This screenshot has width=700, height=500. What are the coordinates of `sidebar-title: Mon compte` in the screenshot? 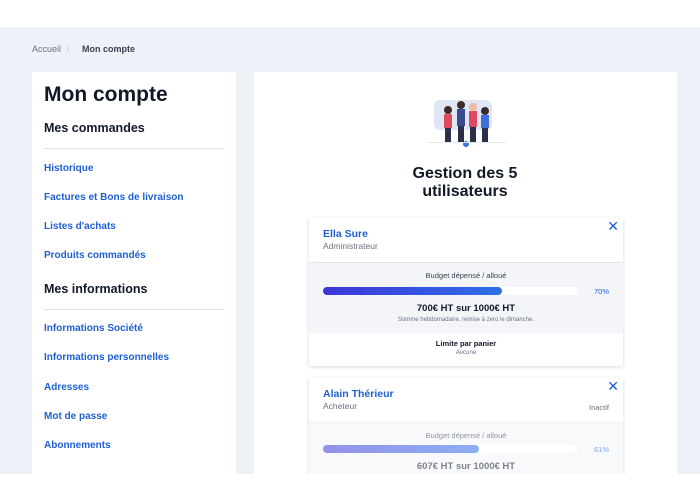 It's located at (106, 94).